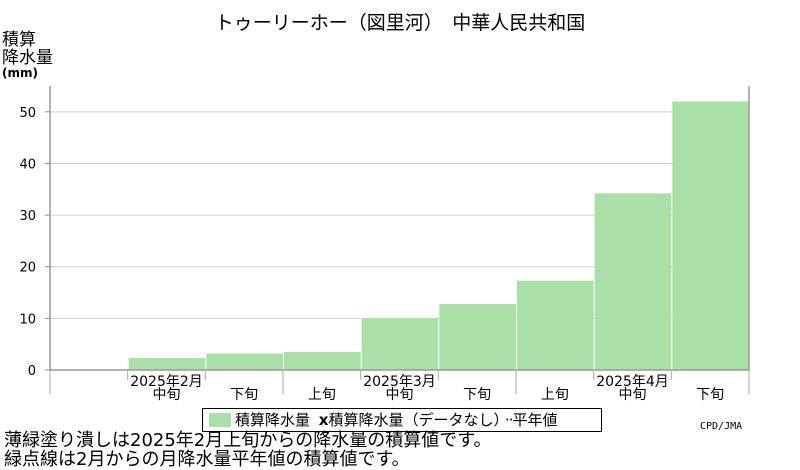 The height and width of the screenshot is (470, 800). What do you see at coordinates (32, 371) in the screenshot?
I see `y-tick-label: 0` at bounding box center [32, 371].